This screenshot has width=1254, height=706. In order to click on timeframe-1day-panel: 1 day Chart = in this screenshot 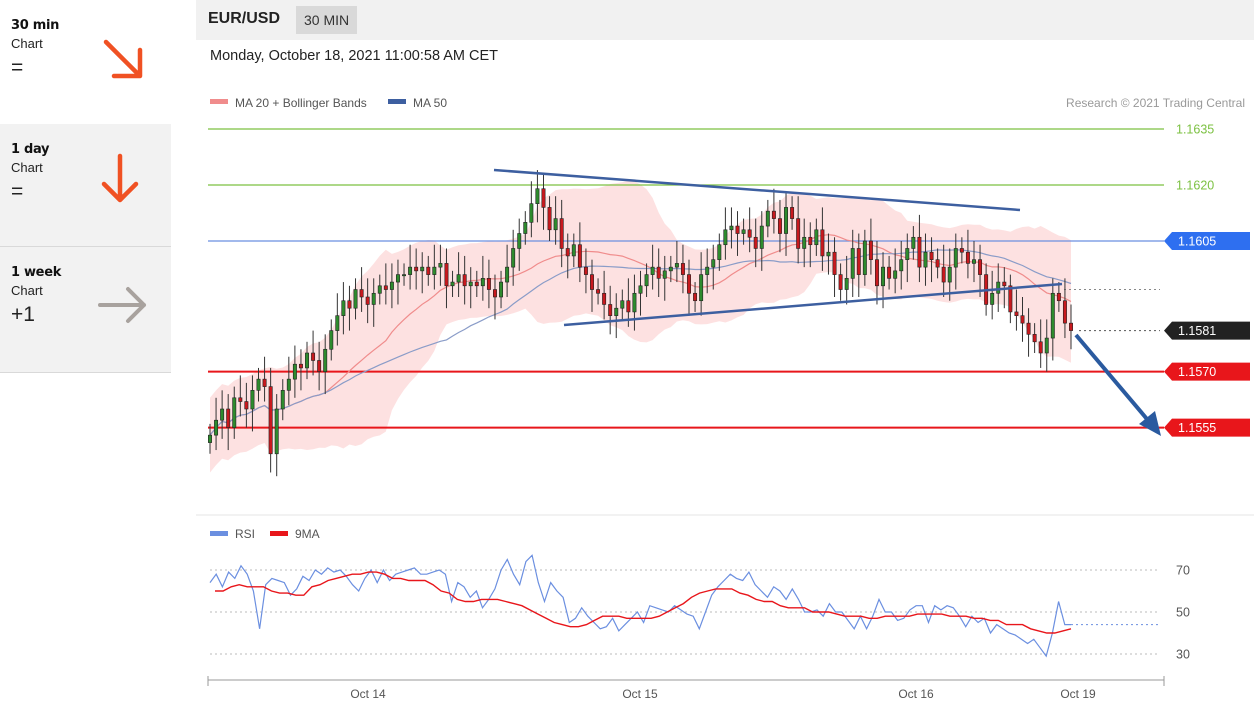, I will do `click(85, 185)`.